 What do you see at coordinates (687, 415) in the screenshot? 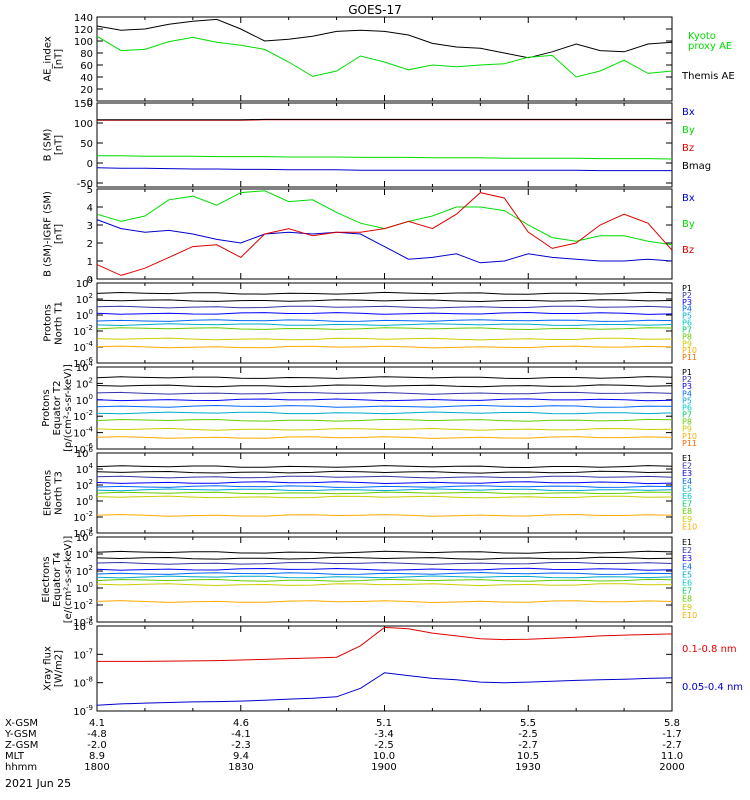
I see `legend-item: P7` at bounding box center [687, 415].